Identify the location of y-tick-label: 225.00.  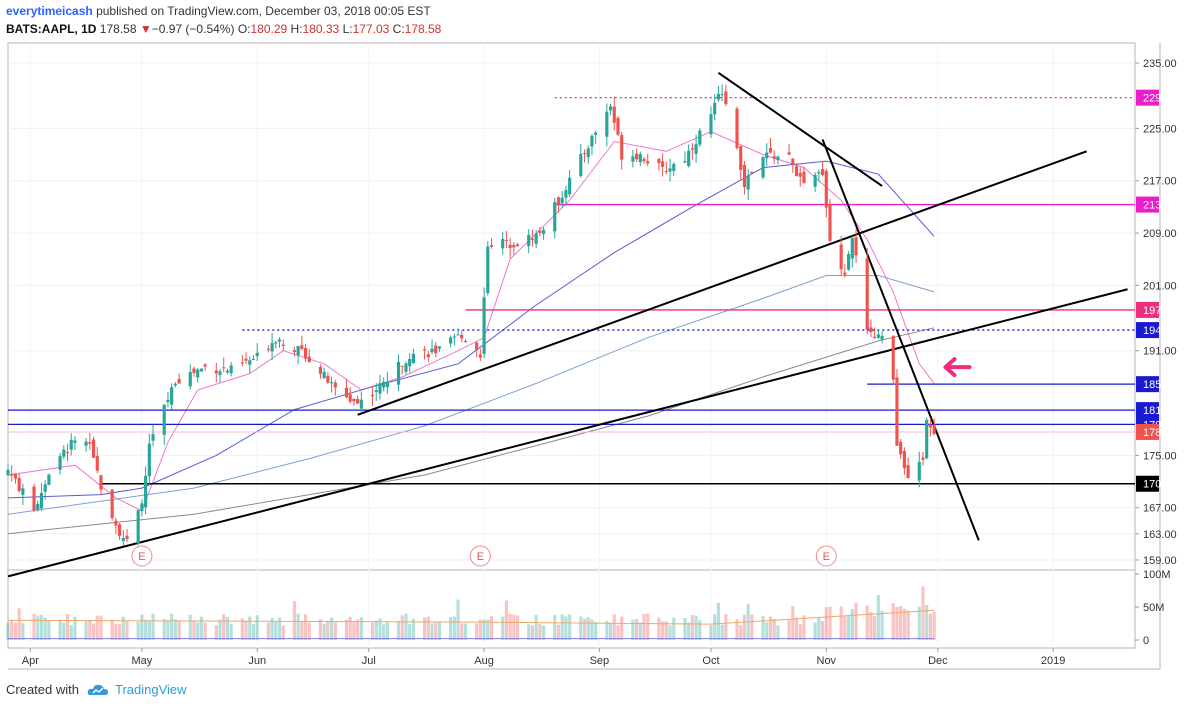
(1160, 129).